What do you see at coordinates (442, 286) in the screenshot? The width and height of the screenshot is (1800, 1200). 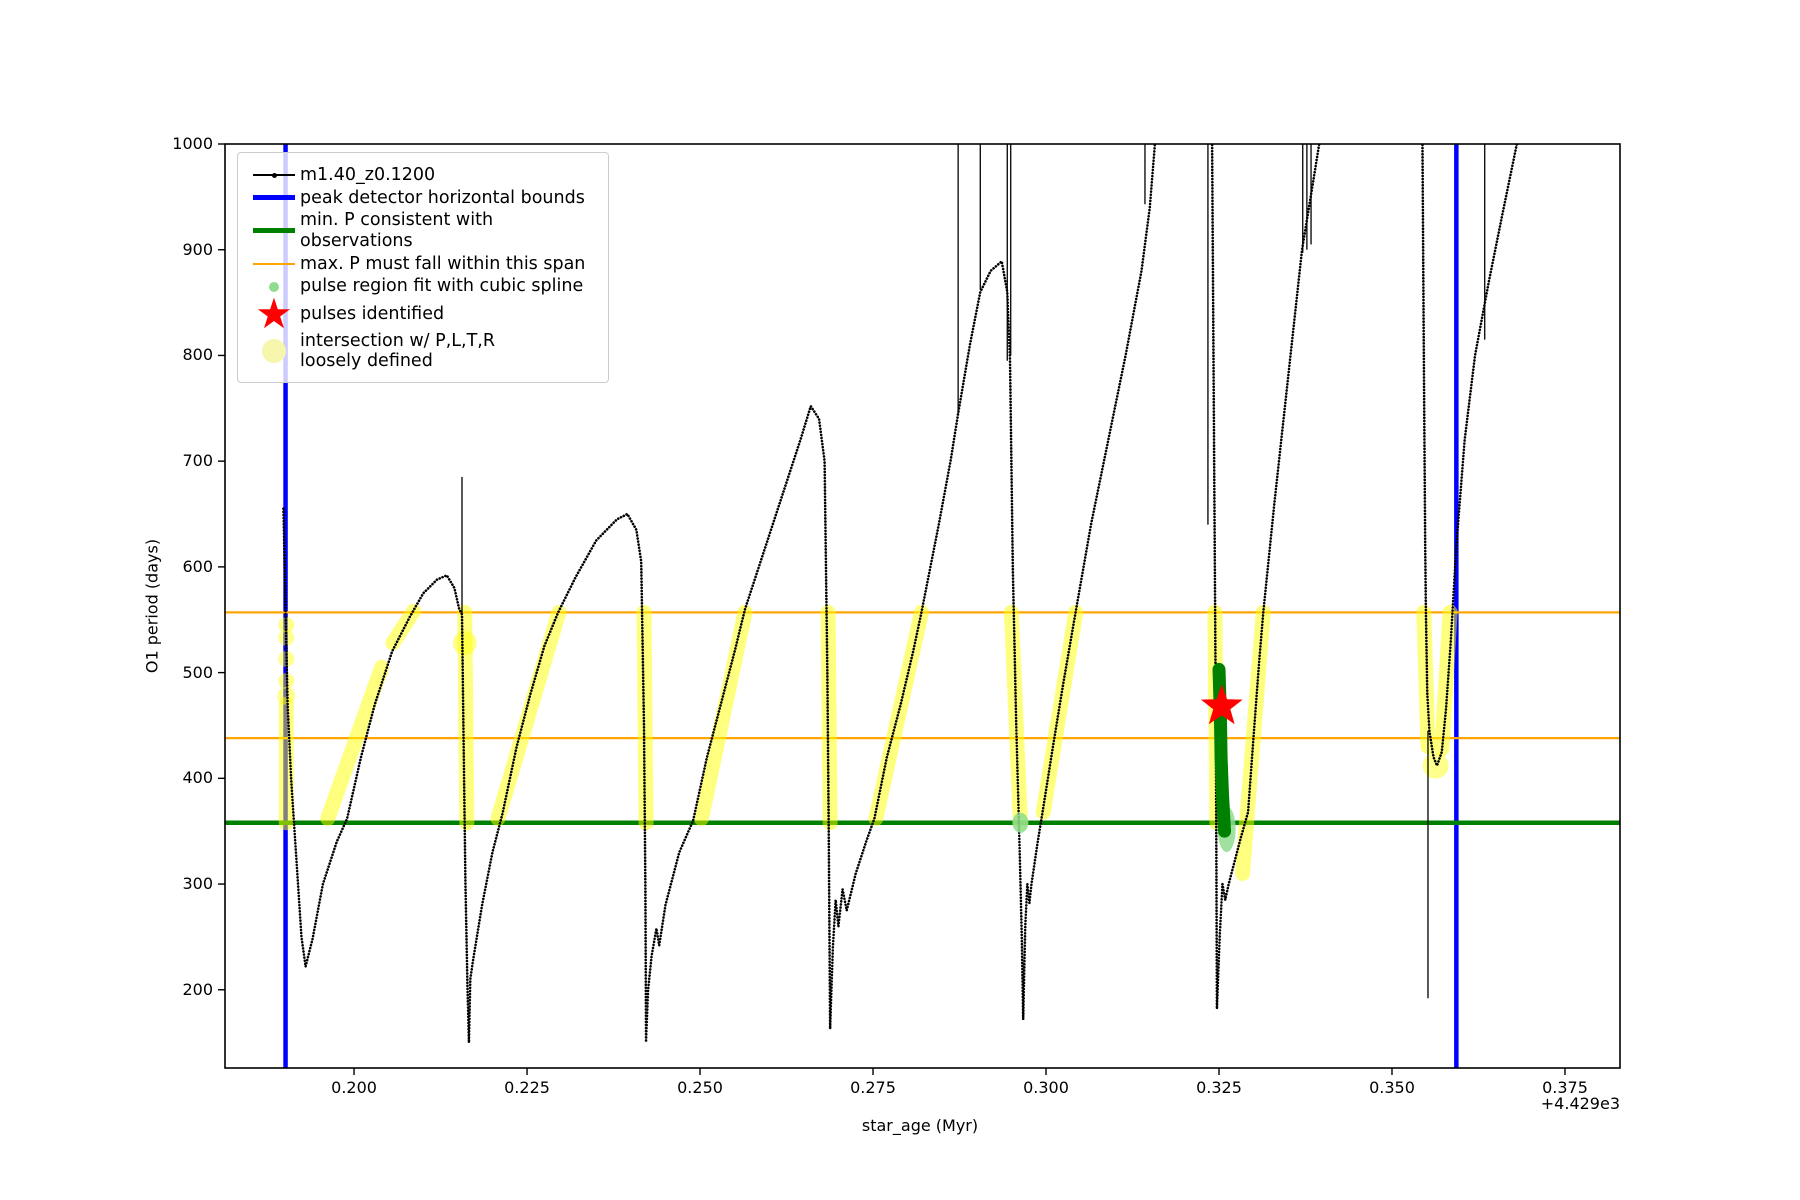 I see `legend-label: pulse region fit with cubic spline` at bounding box center [442, 286].